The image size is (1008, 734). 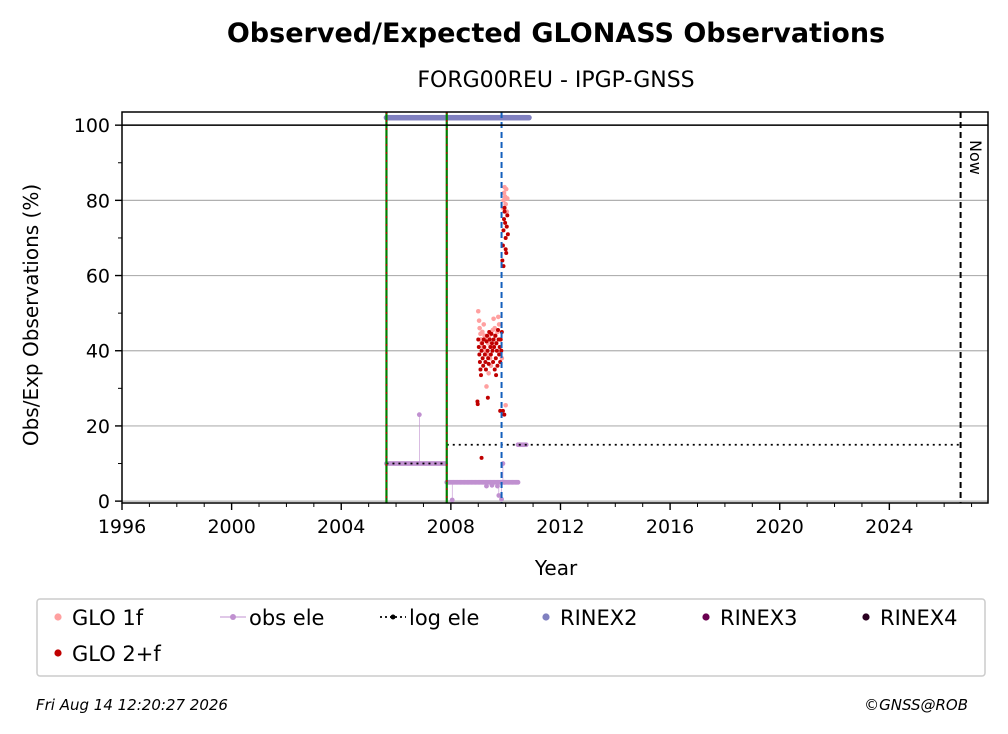 I want to click on x-tick-label-2004: 2004, so click(x=341, y=527).